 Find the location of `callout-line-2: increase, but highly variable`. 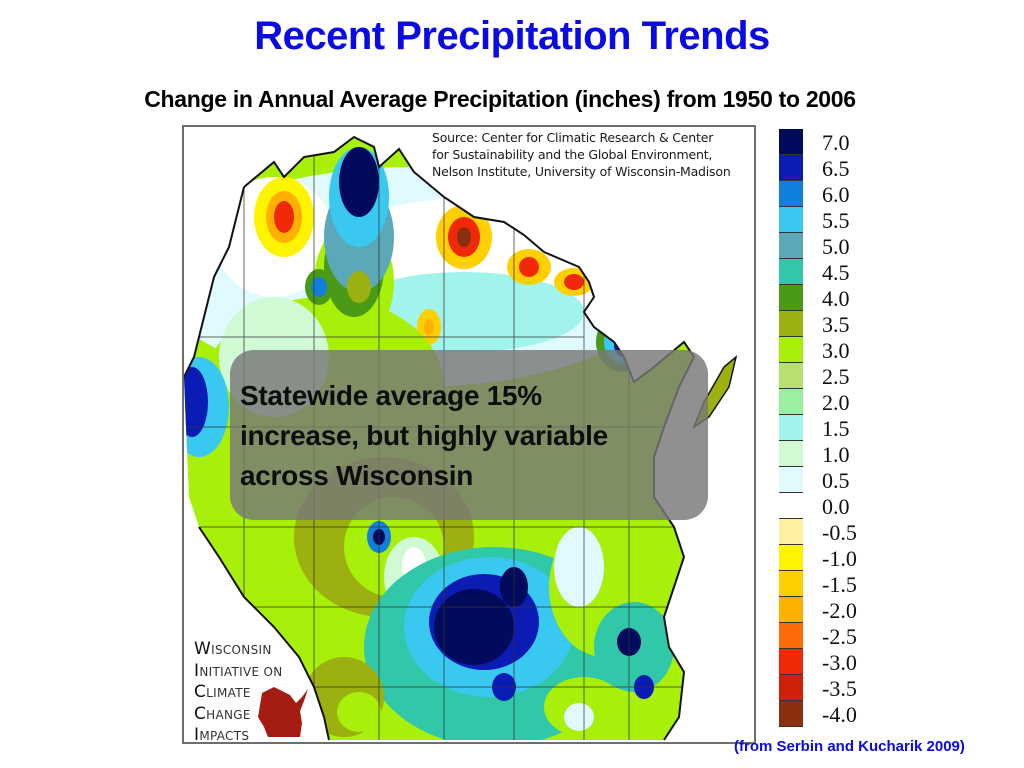

callout-line-2: increase, but highly variable is located at coordinates (424, 435).